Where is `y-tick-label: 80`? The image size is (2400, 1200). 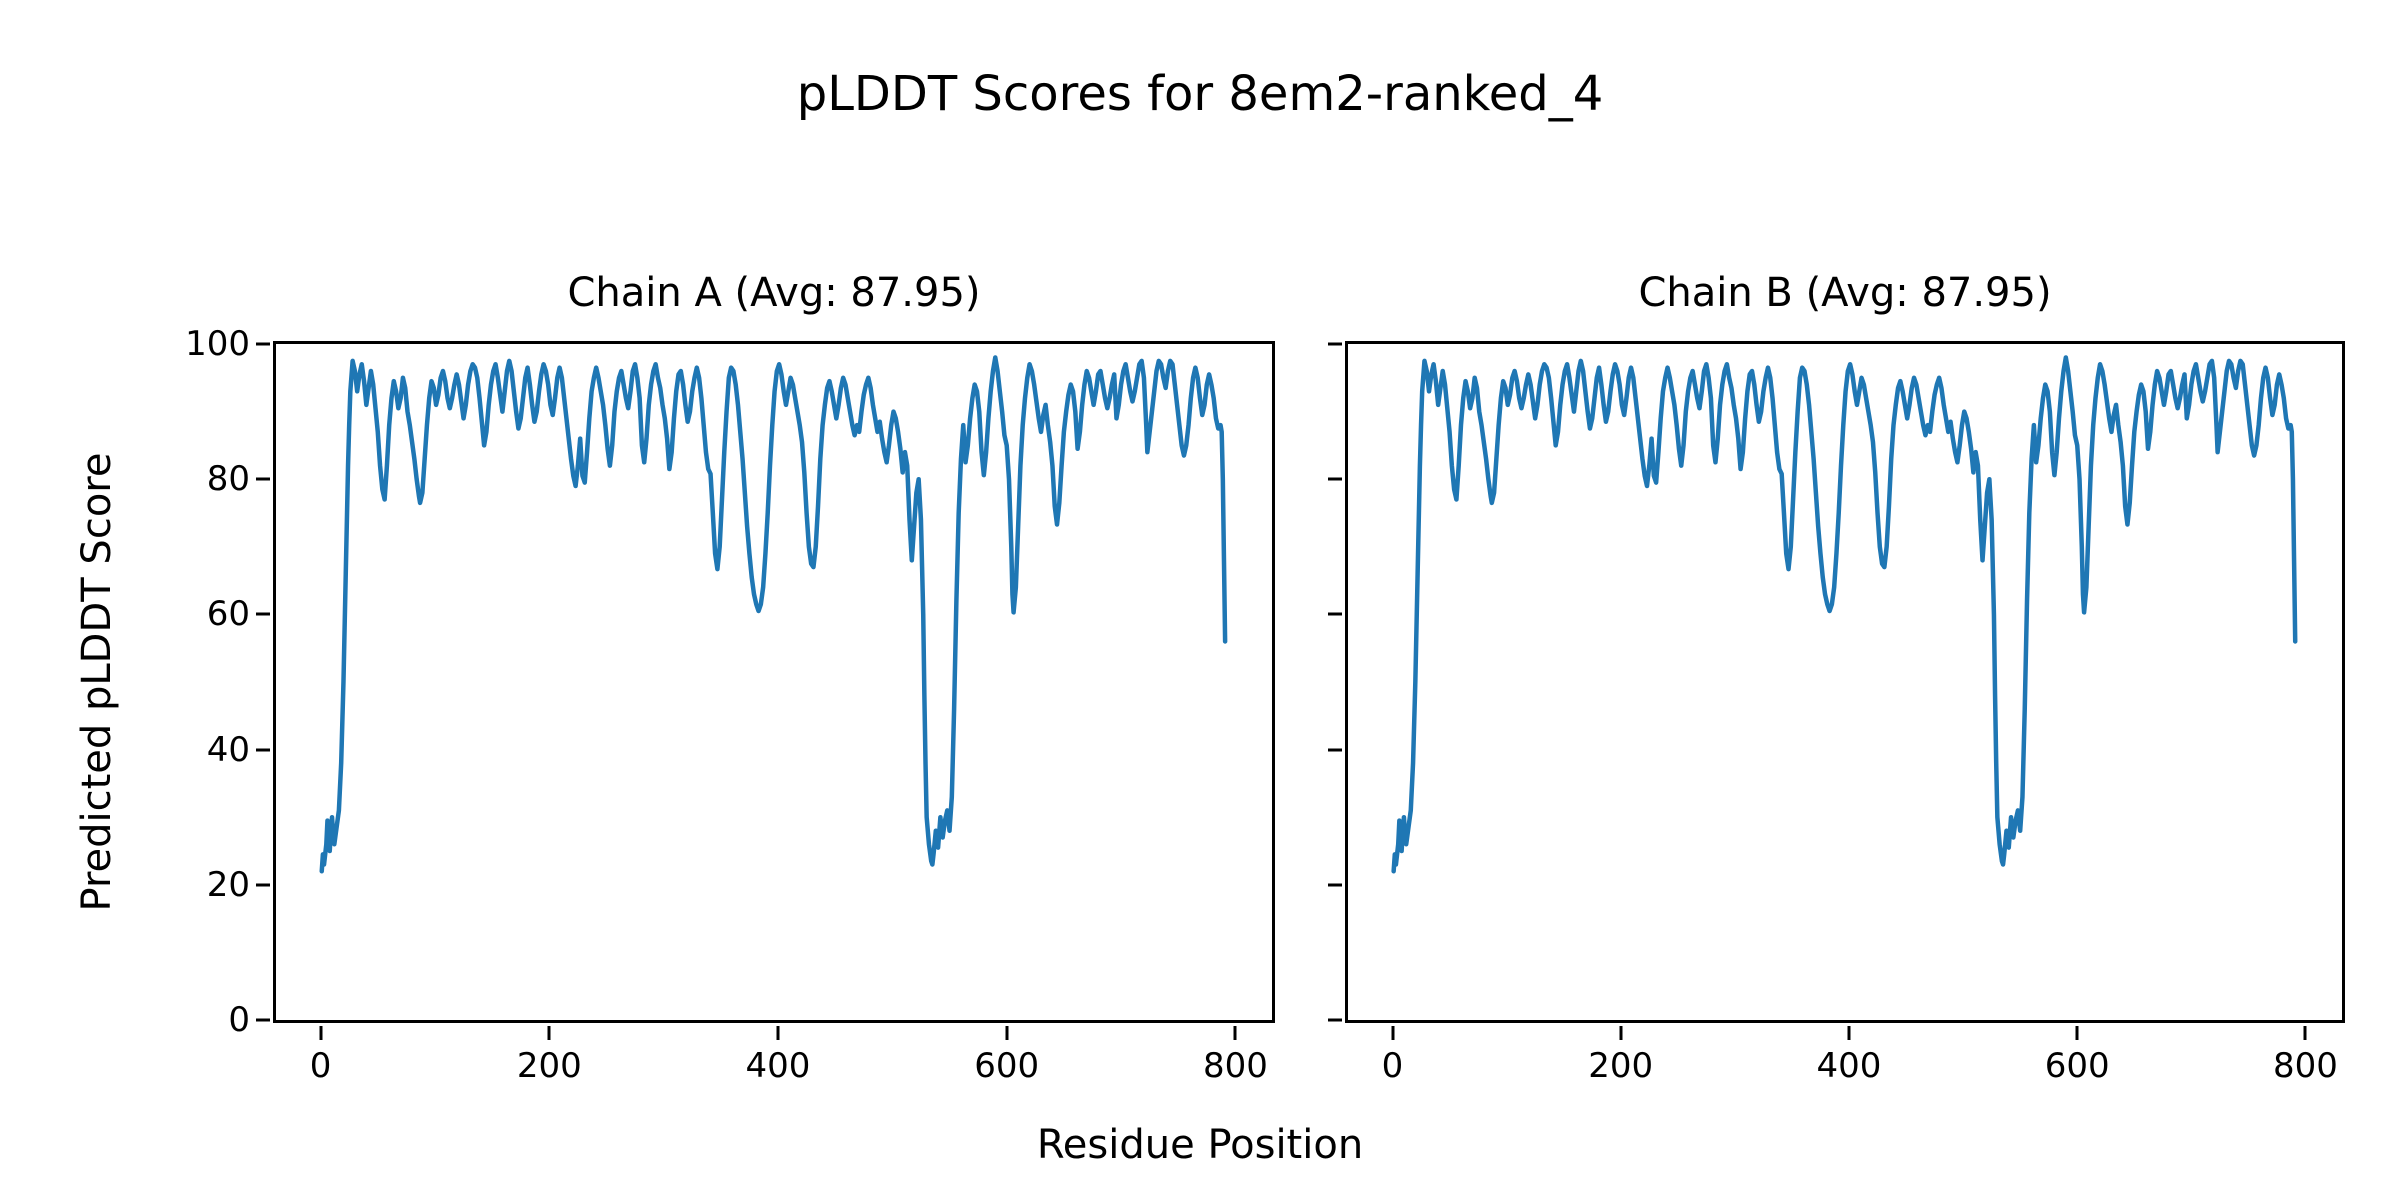 y-tick-label: 80 is located at coordinates (228, 479).